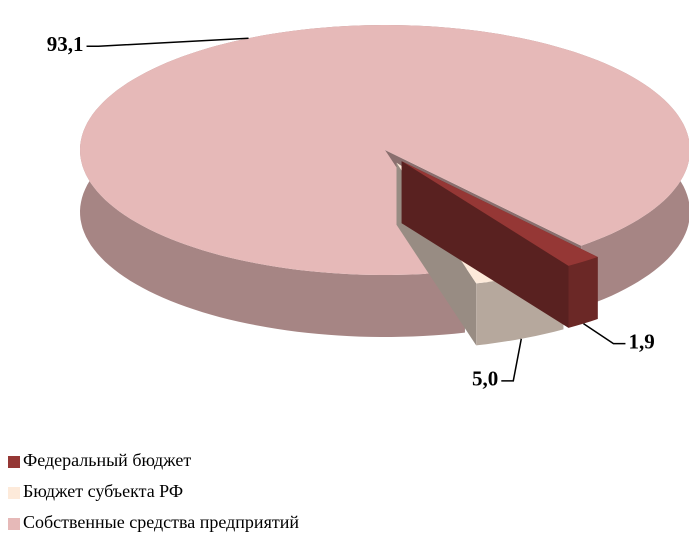 This screenshot has width=689, height=534. I want to click on data-label: 5,0, so click(485, 379).